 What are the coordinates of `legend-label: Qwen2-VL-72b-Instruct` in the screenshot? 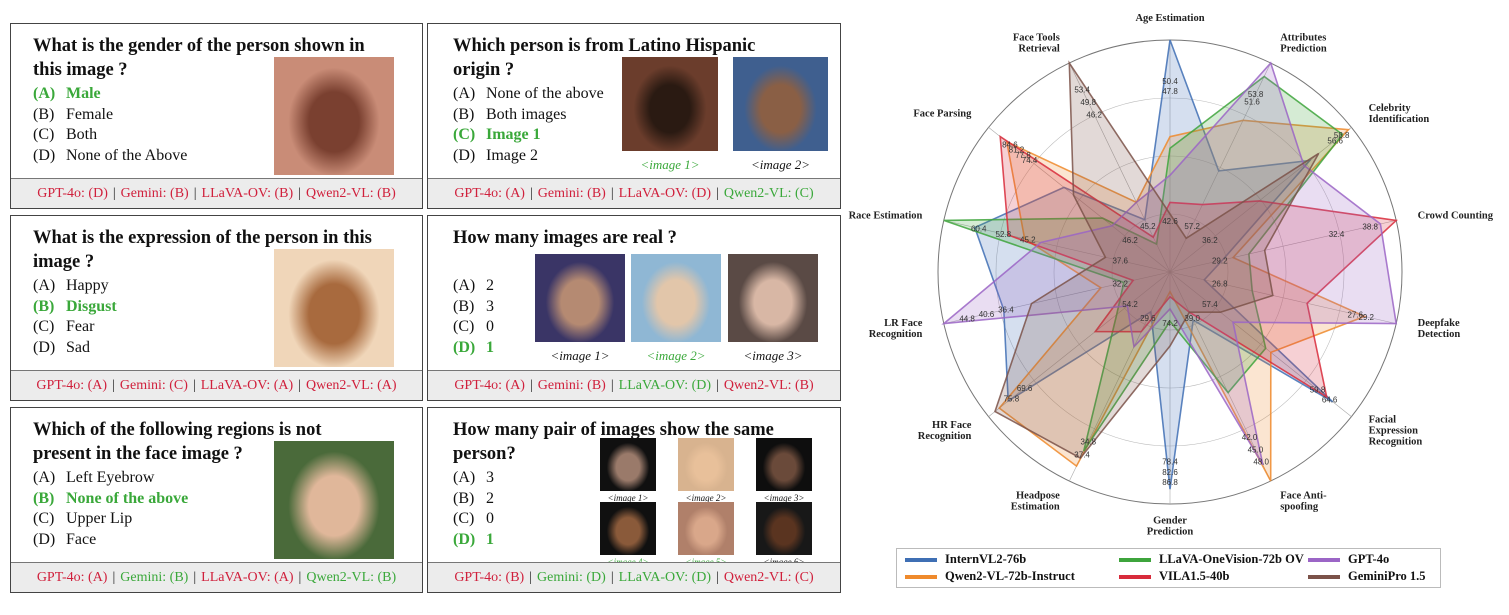 It's located at (1010, 576).